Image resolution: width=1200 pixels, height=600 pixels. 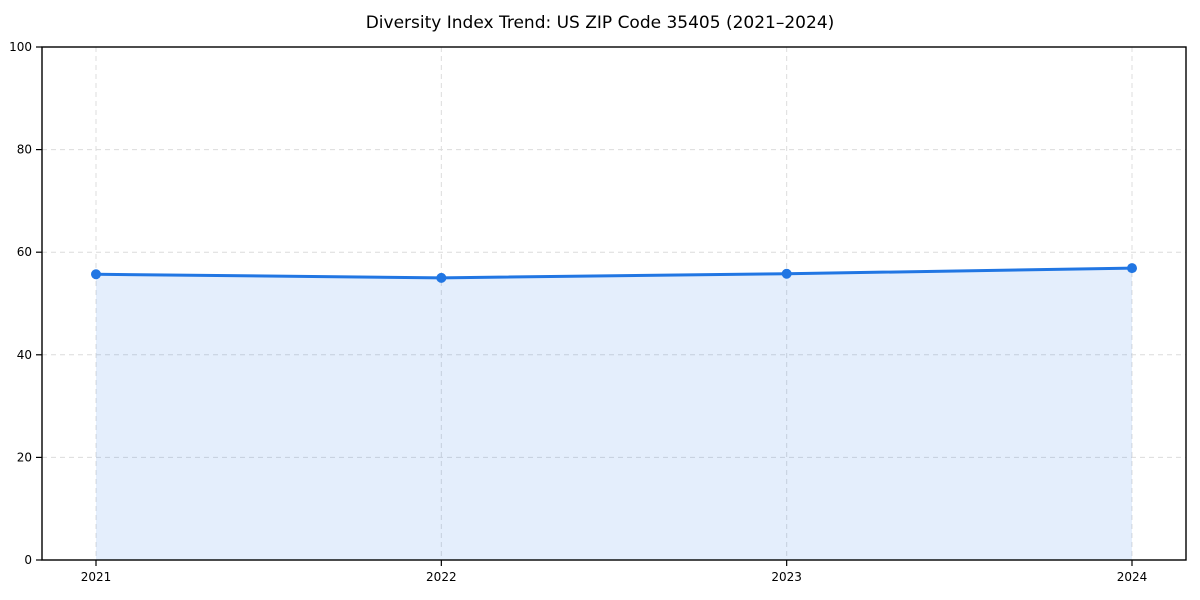 What do you see at coordinates (24, 150) in the screenshot?
I see `y-axis-tick-label-80: 80` at bounding box center [24, 150].